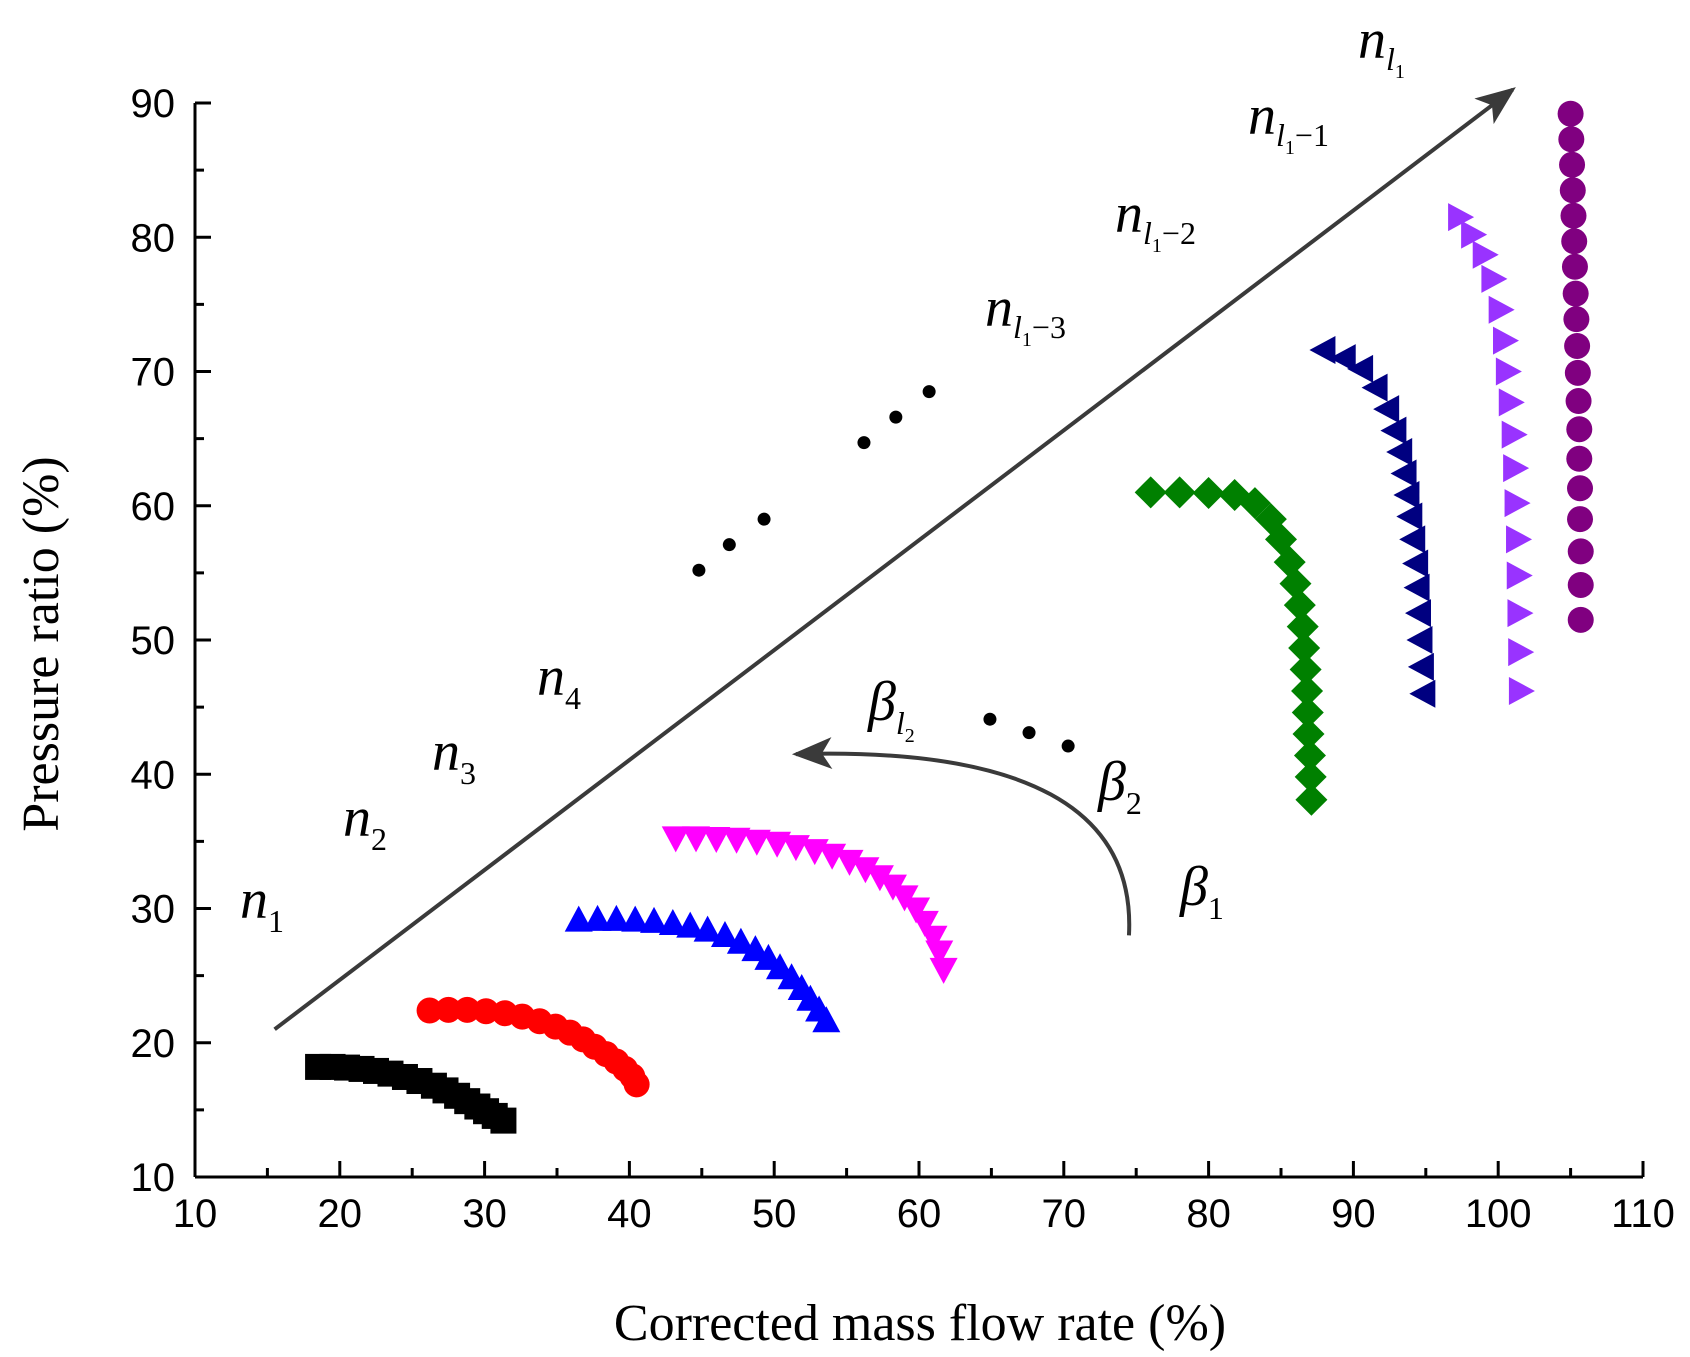  Describe the element at coordinates (153, 775) in the screenshot. I see `y-tick-label: 40` at that location.